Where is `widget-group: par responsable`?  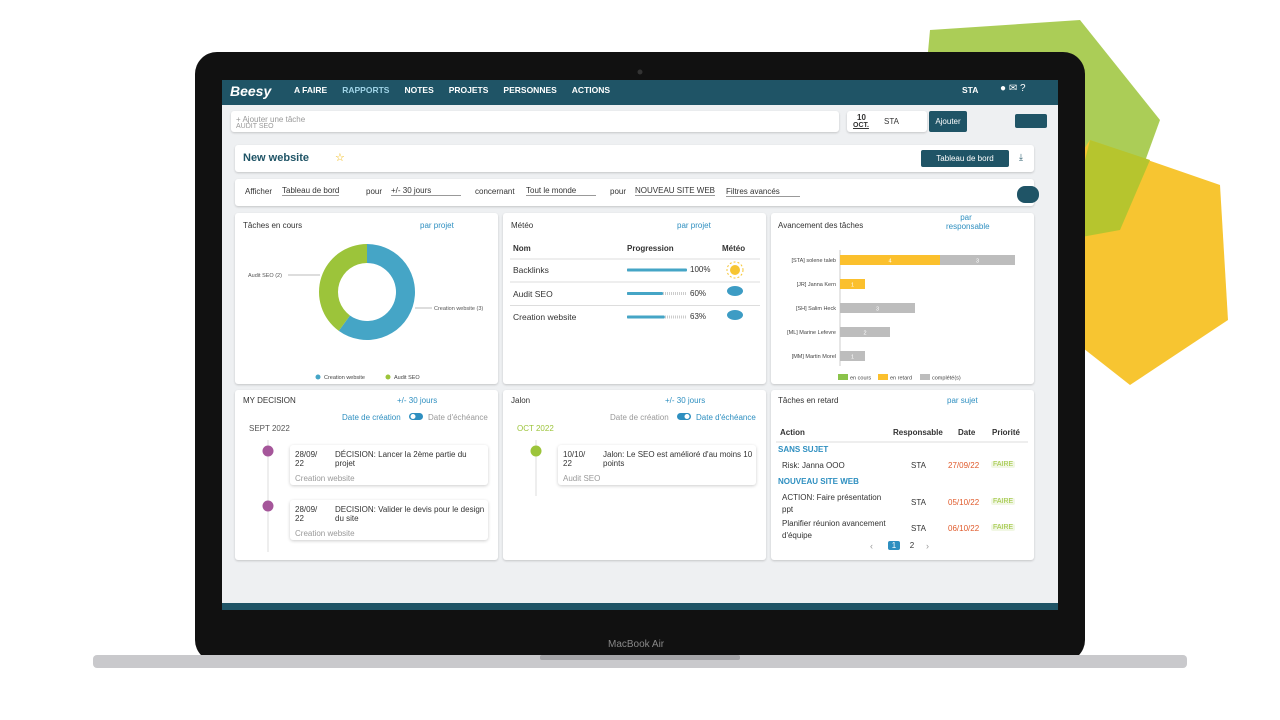 widget-group: par responsable is located at coordinates (968, 222).